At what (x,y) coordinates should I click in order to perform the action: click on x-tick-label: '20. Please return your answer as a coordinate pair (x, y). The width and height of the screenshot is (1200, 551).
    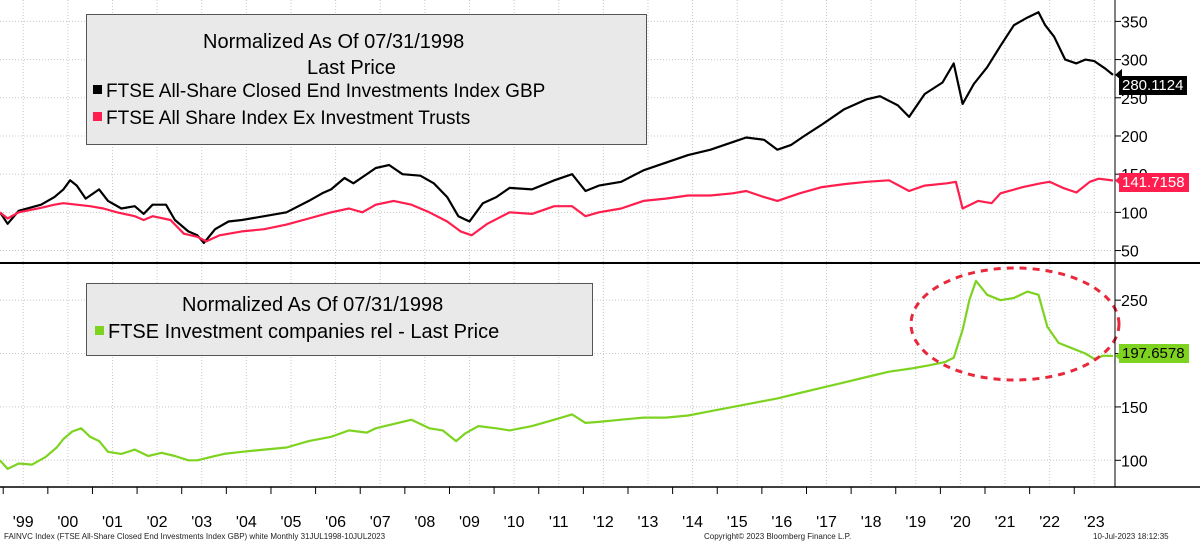
    Looking at the image, I should click on (960, 522).